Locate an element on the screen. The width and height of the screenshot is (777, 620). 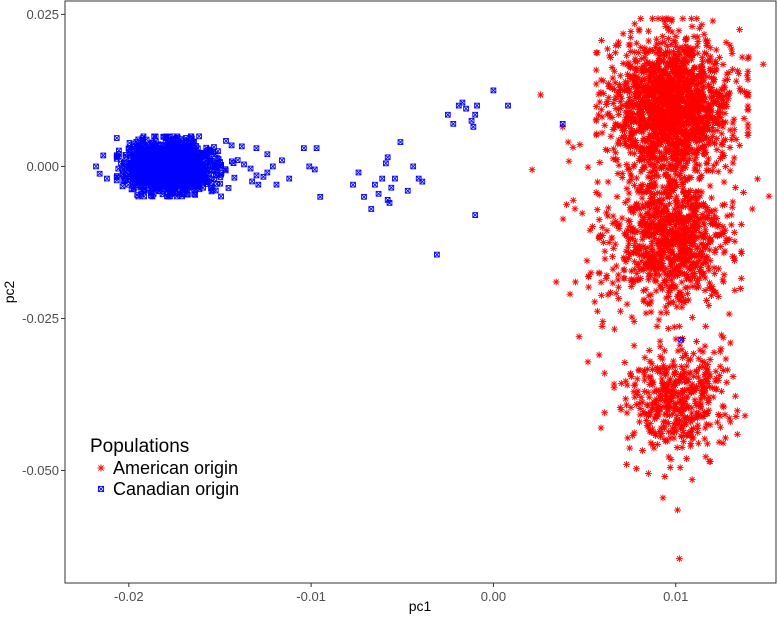
y-axis-title: pc2 is located at coordinates (9, 292).